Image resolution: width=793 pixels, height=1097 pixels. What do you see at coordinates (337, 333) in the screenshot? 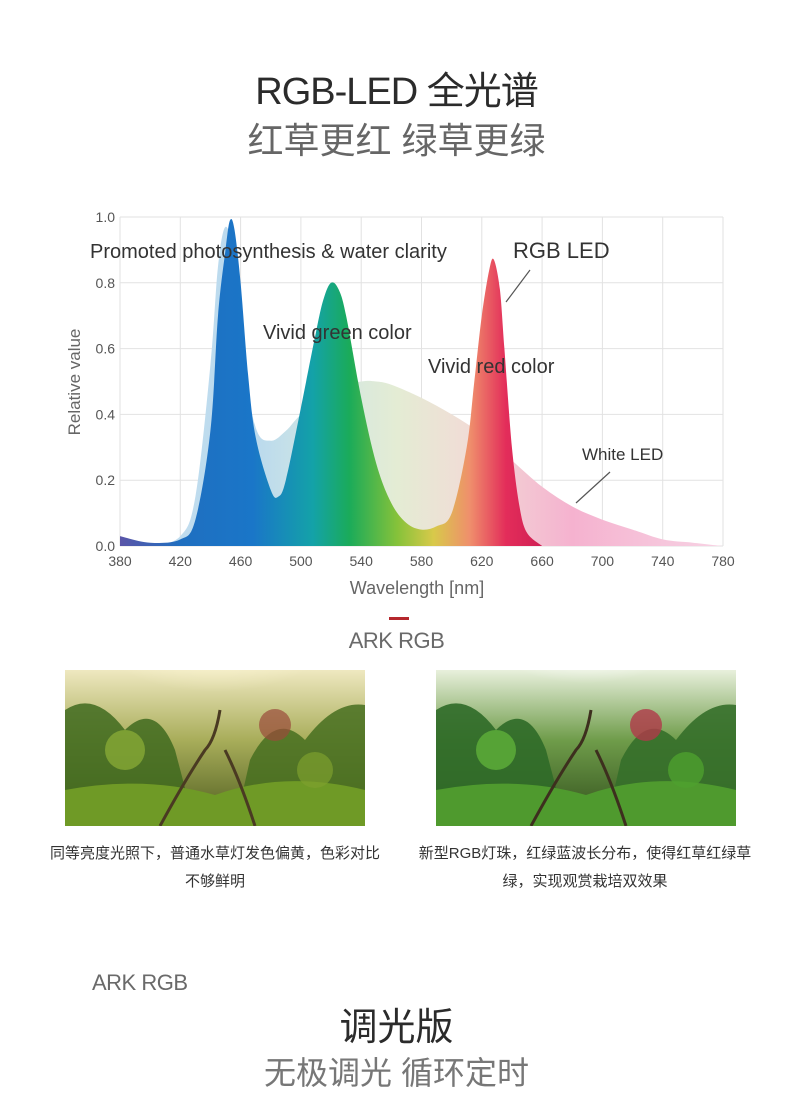
I see `annotation-green: Vivid green color` at bounding box center [337, 333].